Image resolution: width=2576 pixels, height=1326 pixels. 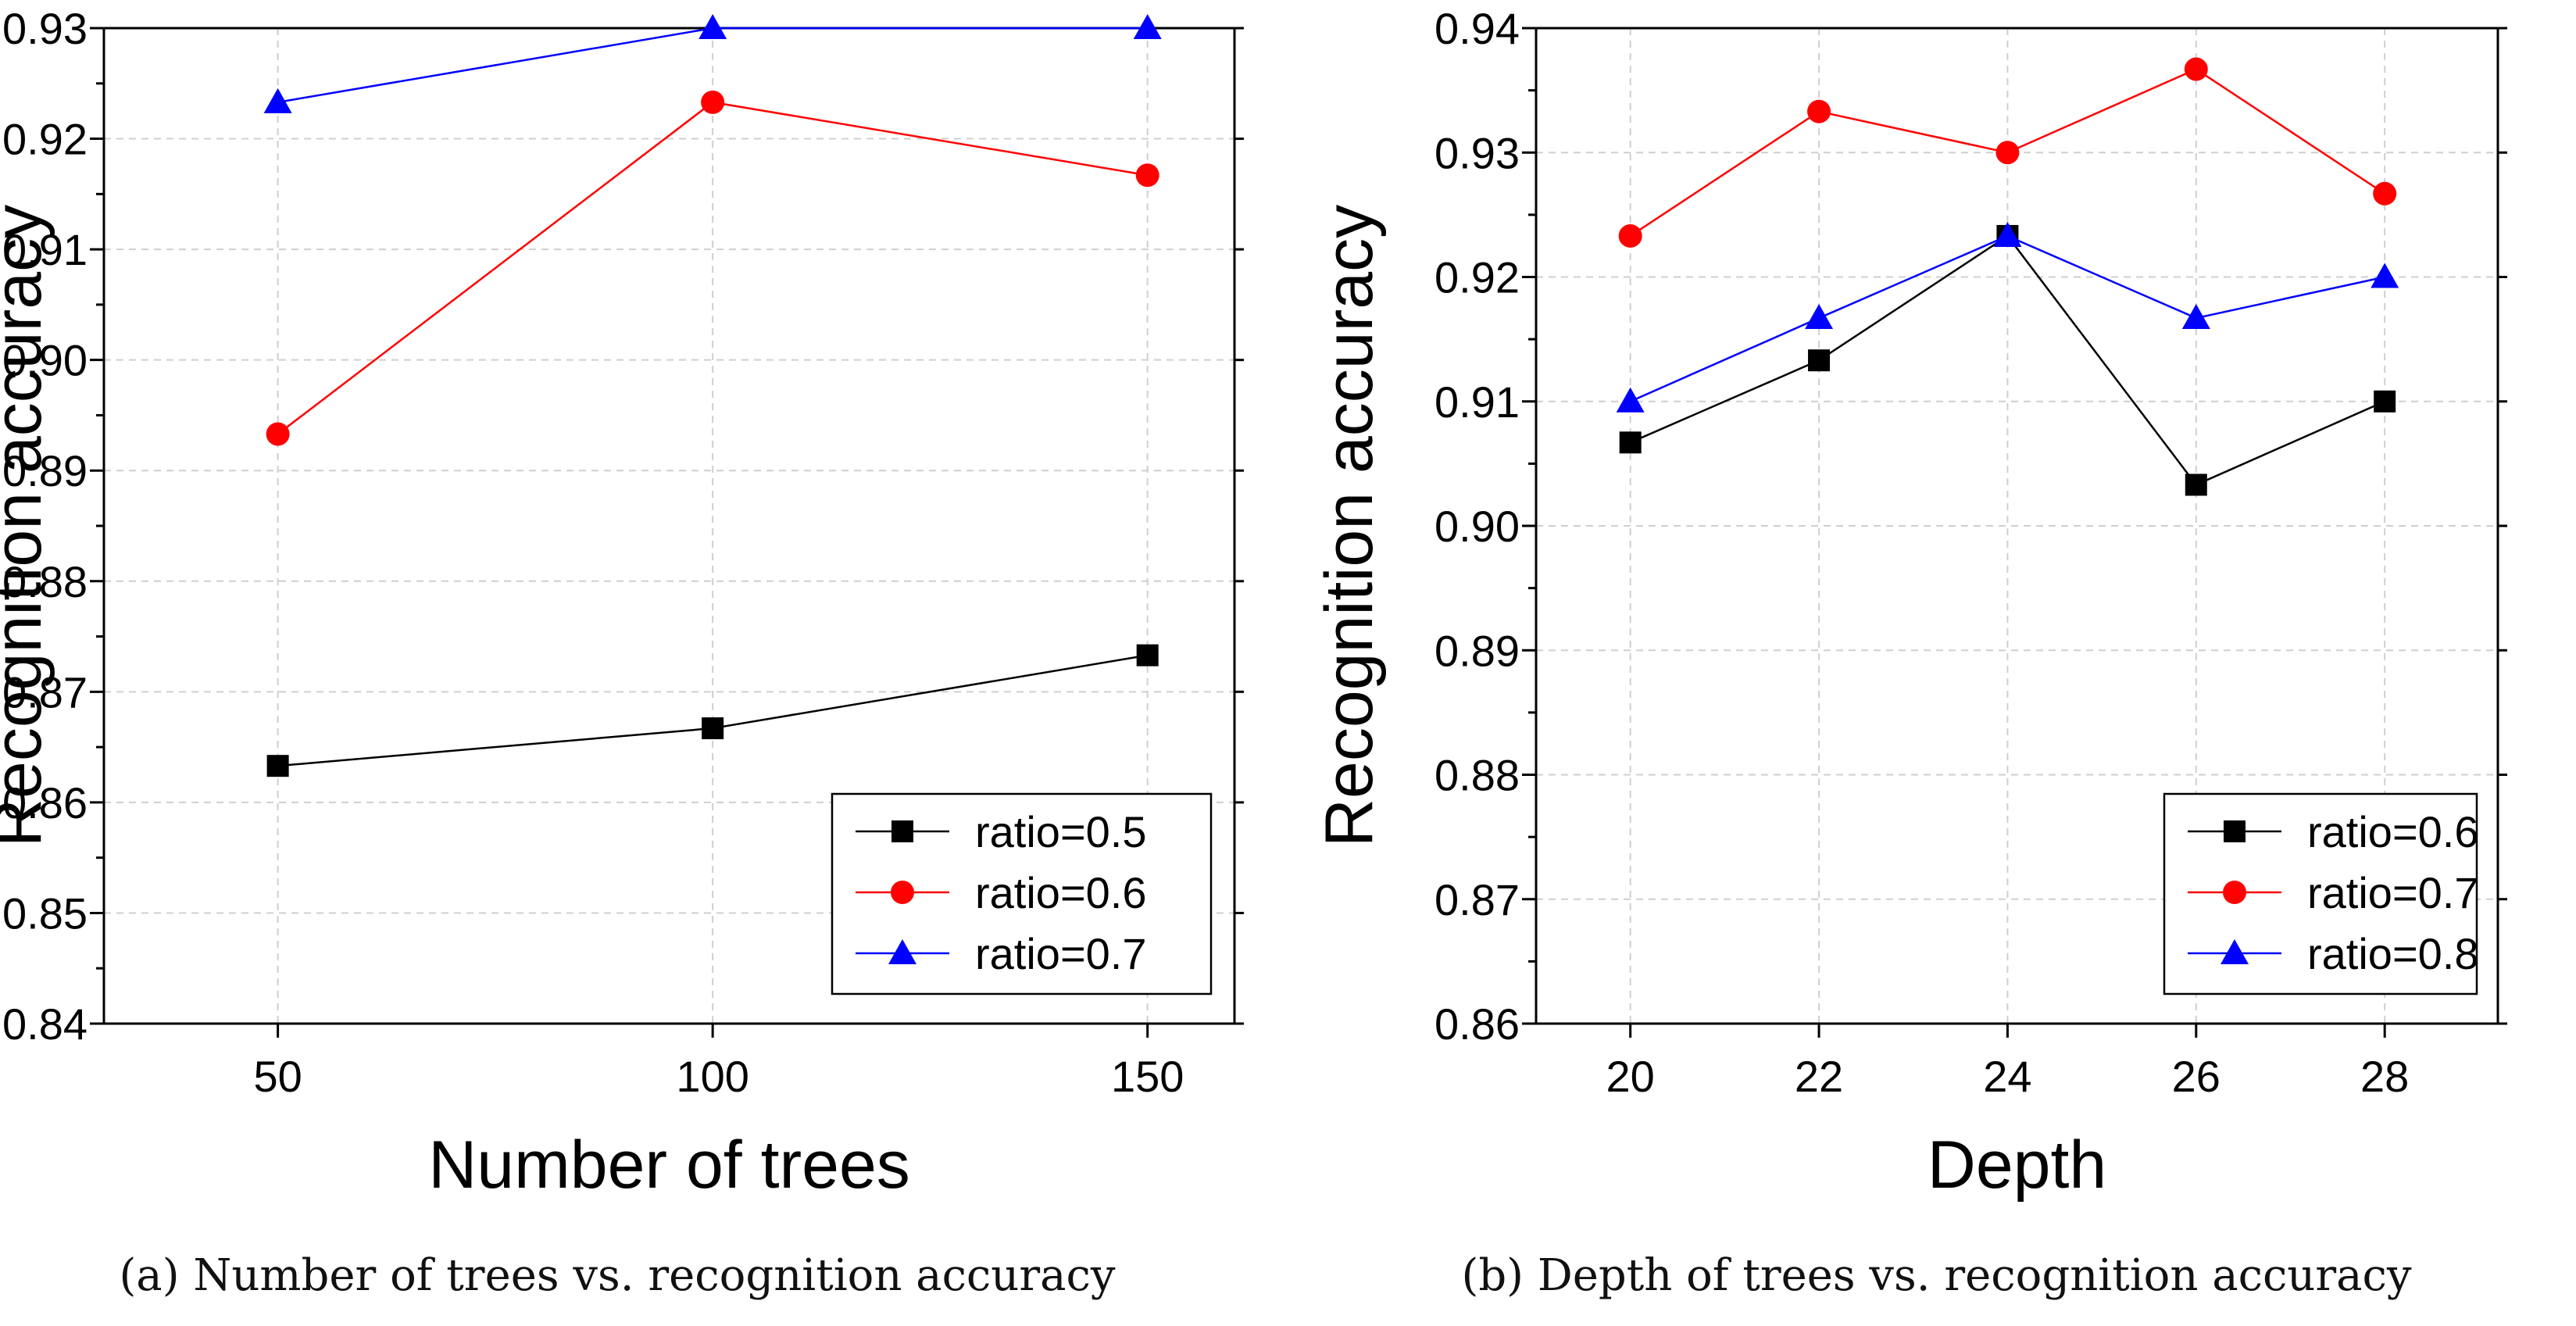 I want to click on legend: ratio=0.5 ratio=0.6 ratio=0.7, so click(x=1022, y=893).